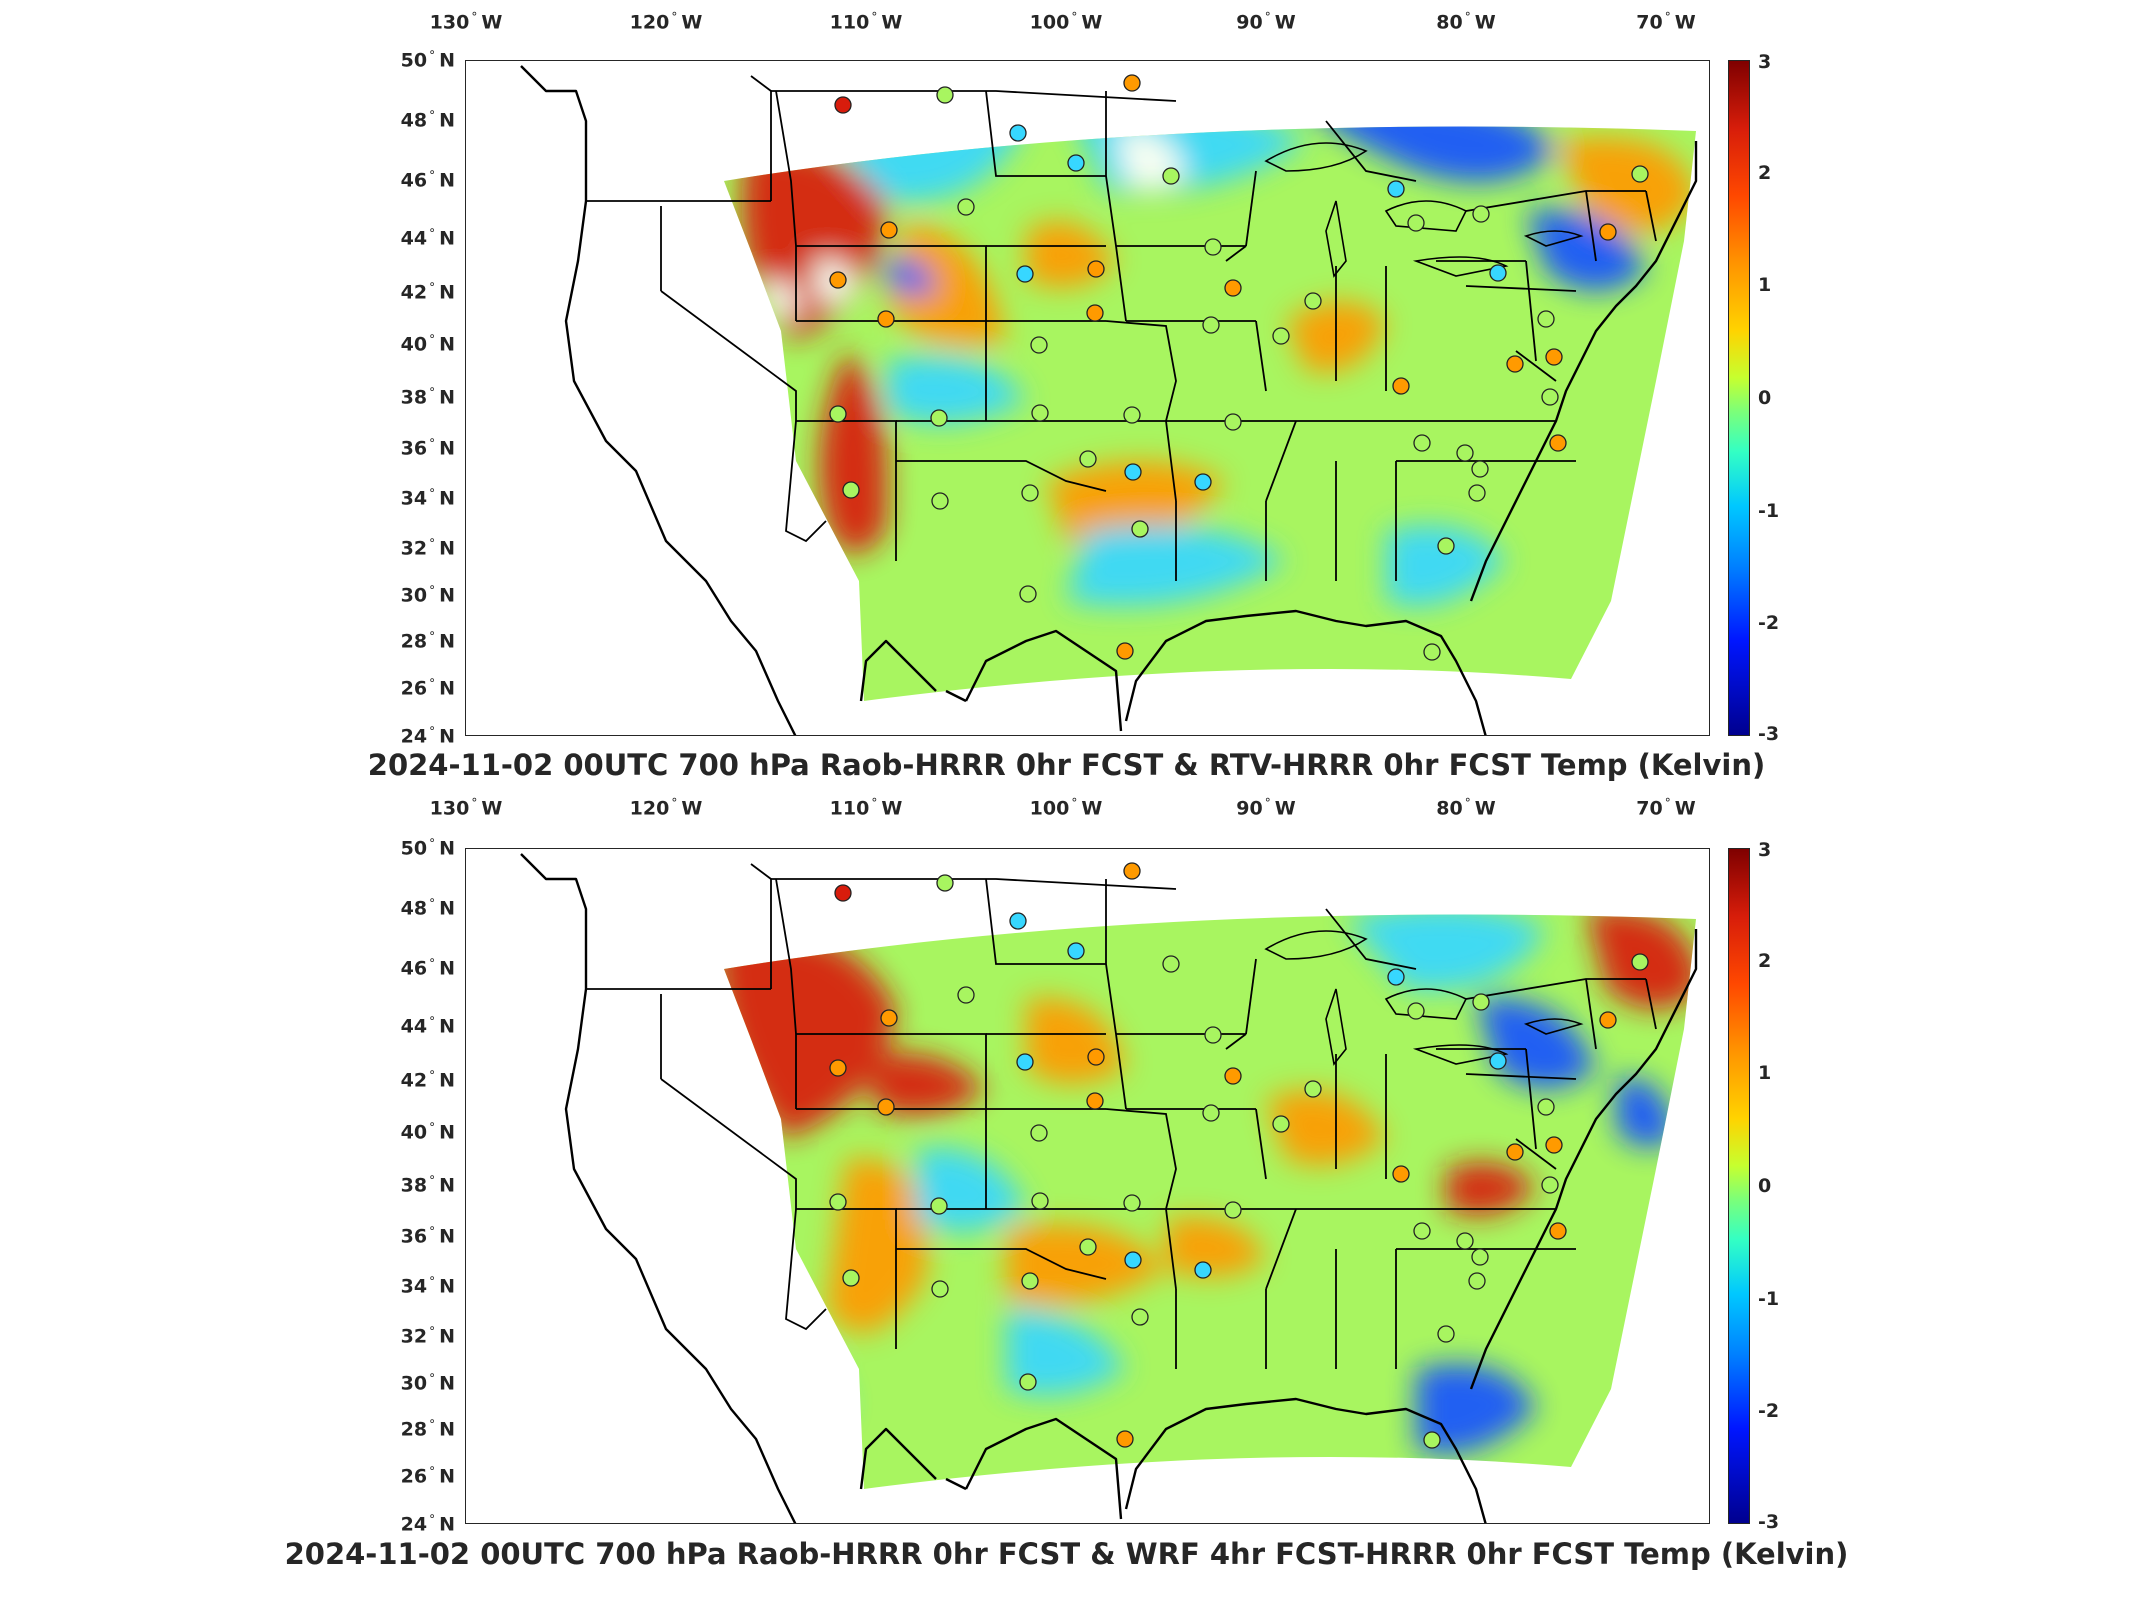 The height and width of the screenshot is (1600, 2133). I want to click on lat-label: 32 ° N, so click(427, 1336).